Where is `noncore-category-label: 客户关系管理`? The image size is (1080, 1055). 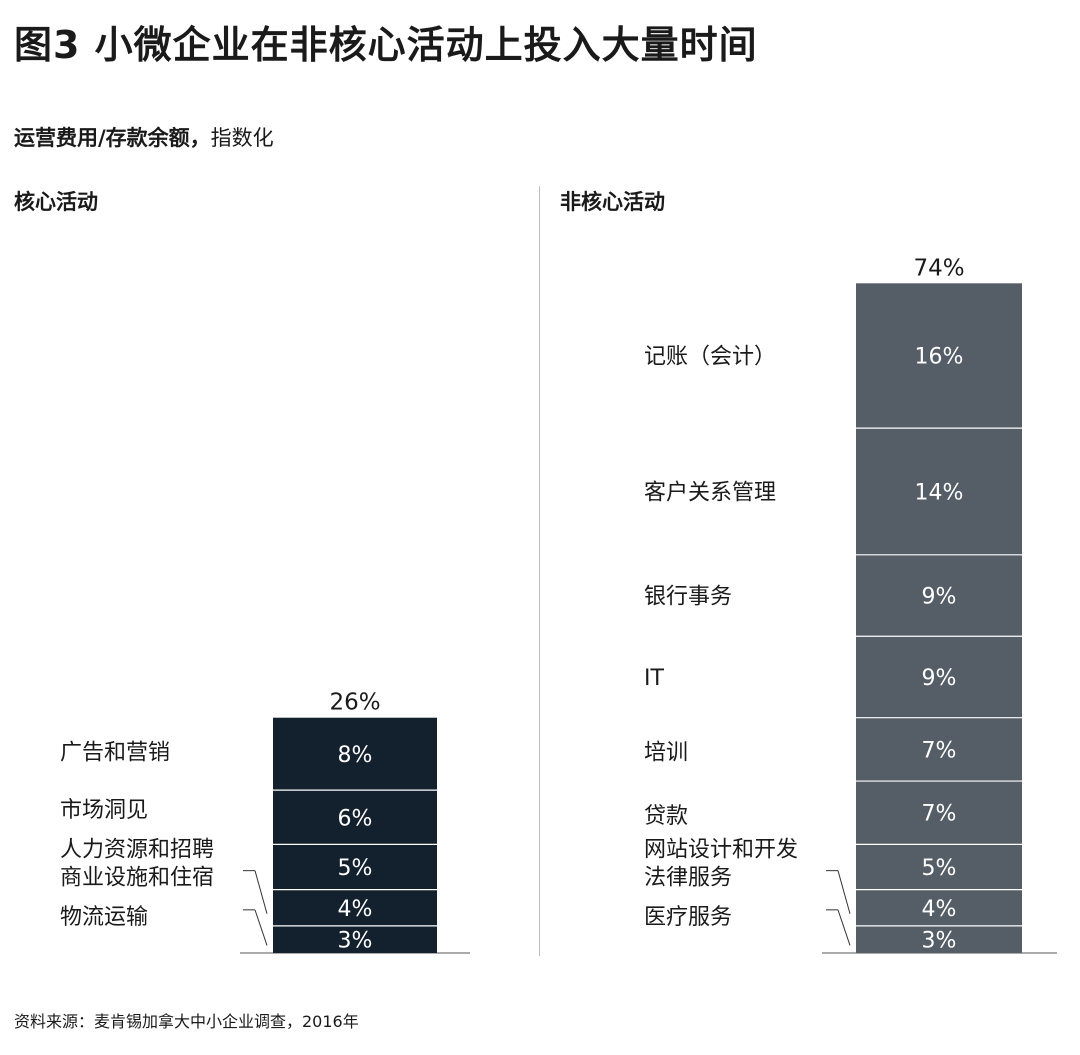
noncore-category-label: 客户关系管理 is located at coordinates (710, 492).